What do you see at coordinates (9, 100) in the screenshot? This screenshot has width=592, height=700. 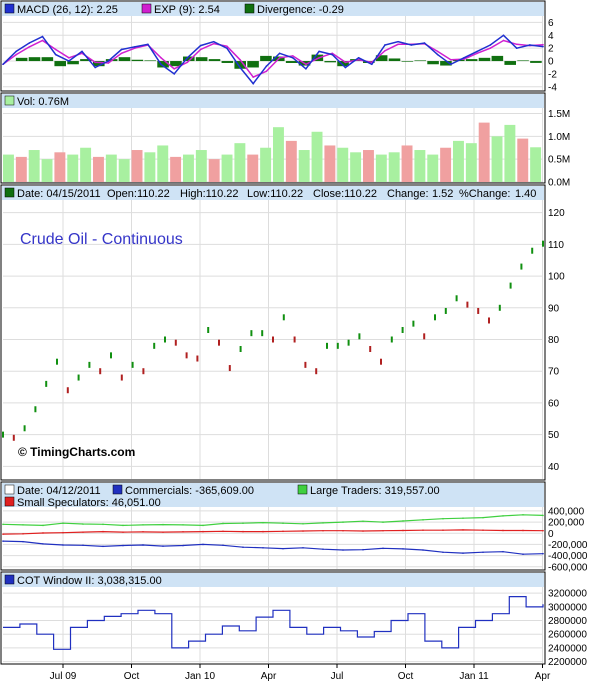 I see `vol-swatch` at bounding box center [9, 100].